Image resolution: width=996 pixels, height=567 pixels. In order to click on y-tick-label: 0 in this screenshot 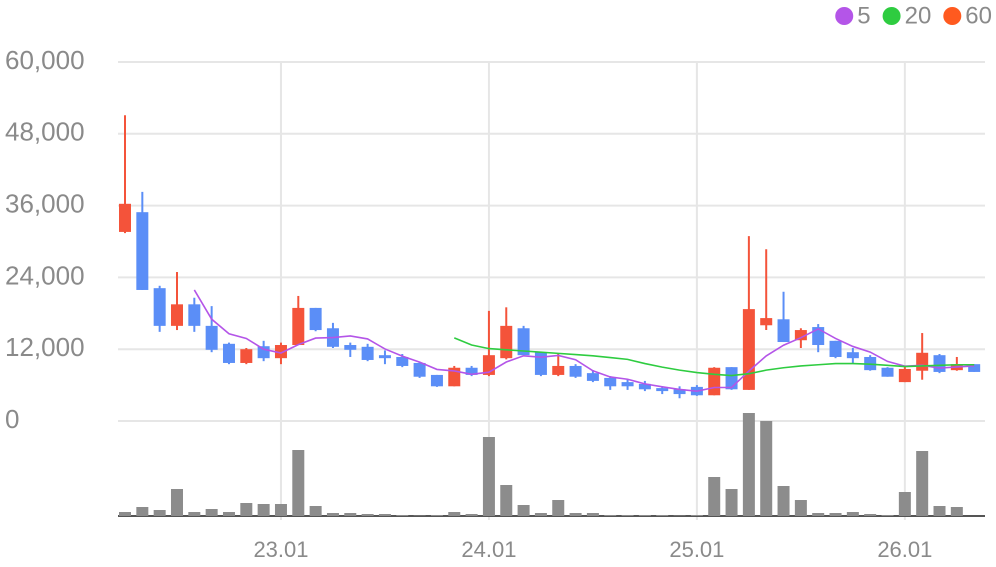, I will do `click(12, 419)`.